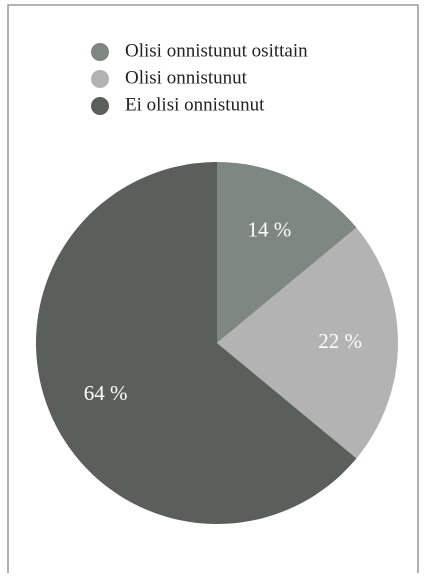 The width and height of the screenshot is (425, 578). Describe the element at coordinates (340, 341) in the screenshot. I see `slice-label: 22 %` at that location.